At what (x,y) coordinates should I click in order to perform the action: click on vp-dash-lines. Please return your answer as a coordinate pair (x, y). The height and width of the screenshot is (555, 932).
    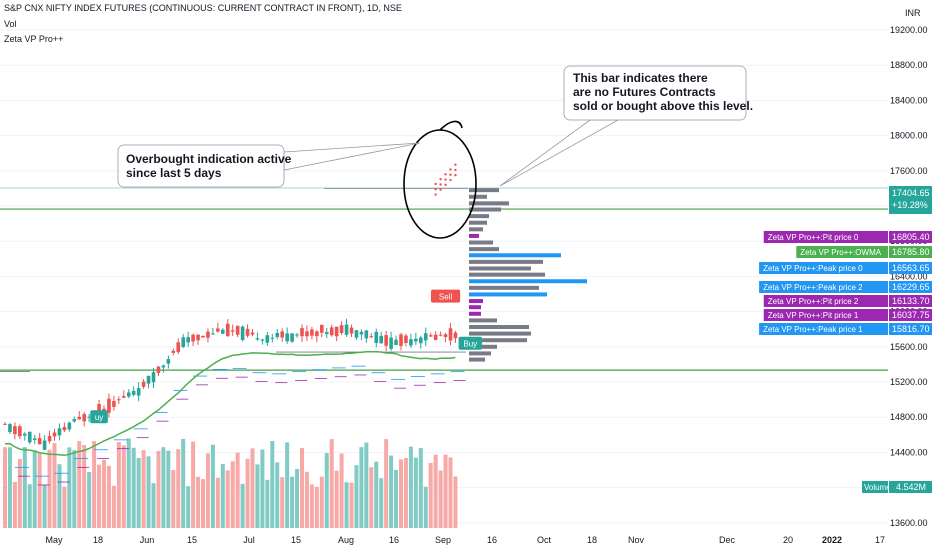
    Looking at the image, I should click on (240, 425).